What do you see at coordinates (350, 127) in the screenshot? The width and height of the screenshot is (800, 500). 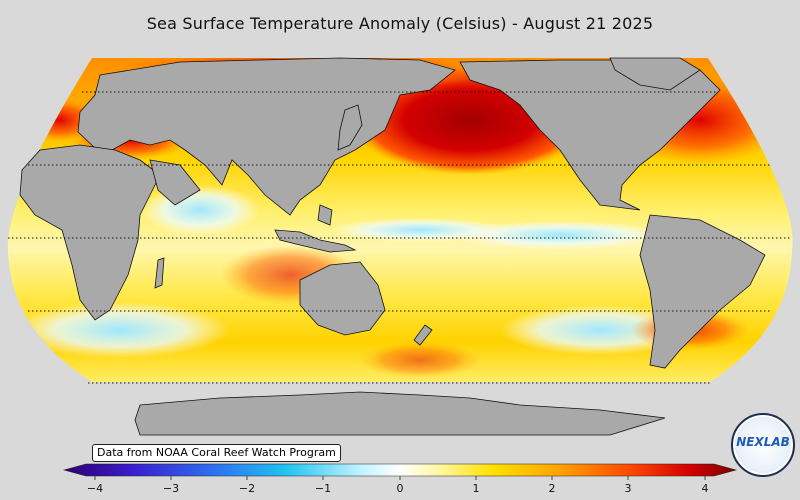 I see `japan` at bounding box center [350, 127].